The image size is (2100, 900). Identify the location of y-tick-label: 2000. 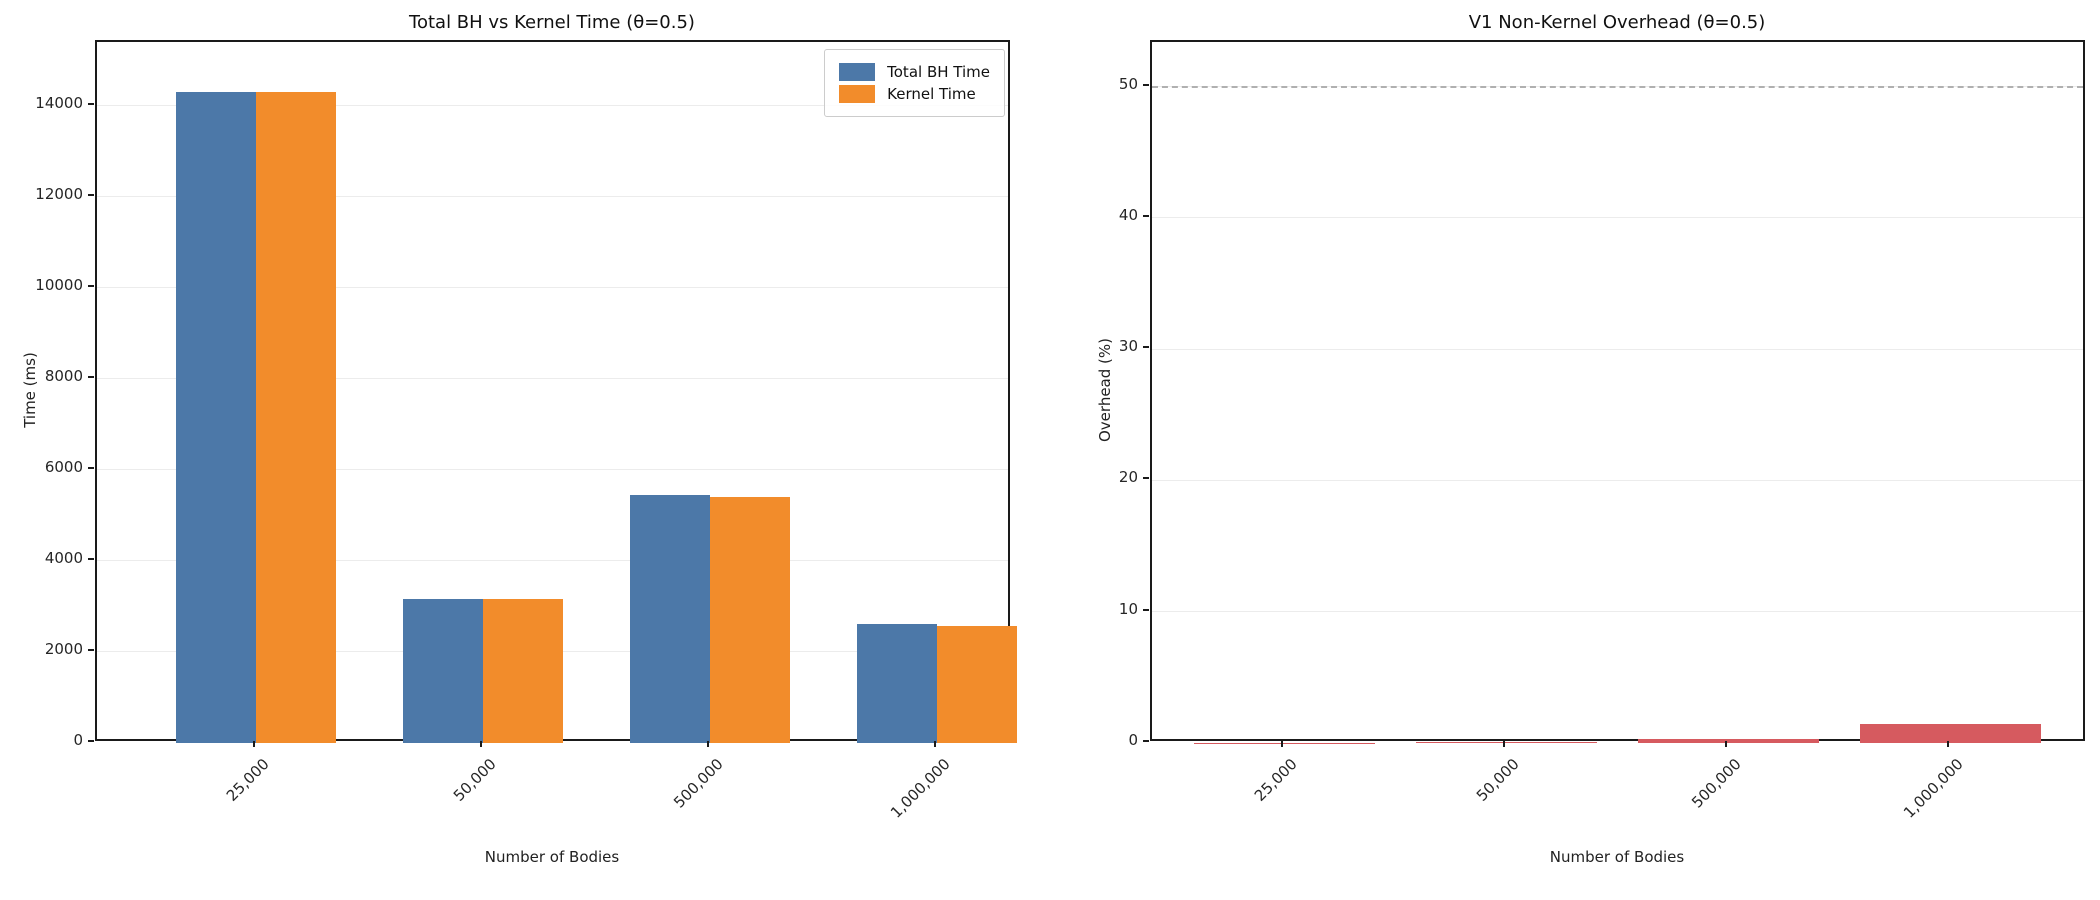
(63, 648).